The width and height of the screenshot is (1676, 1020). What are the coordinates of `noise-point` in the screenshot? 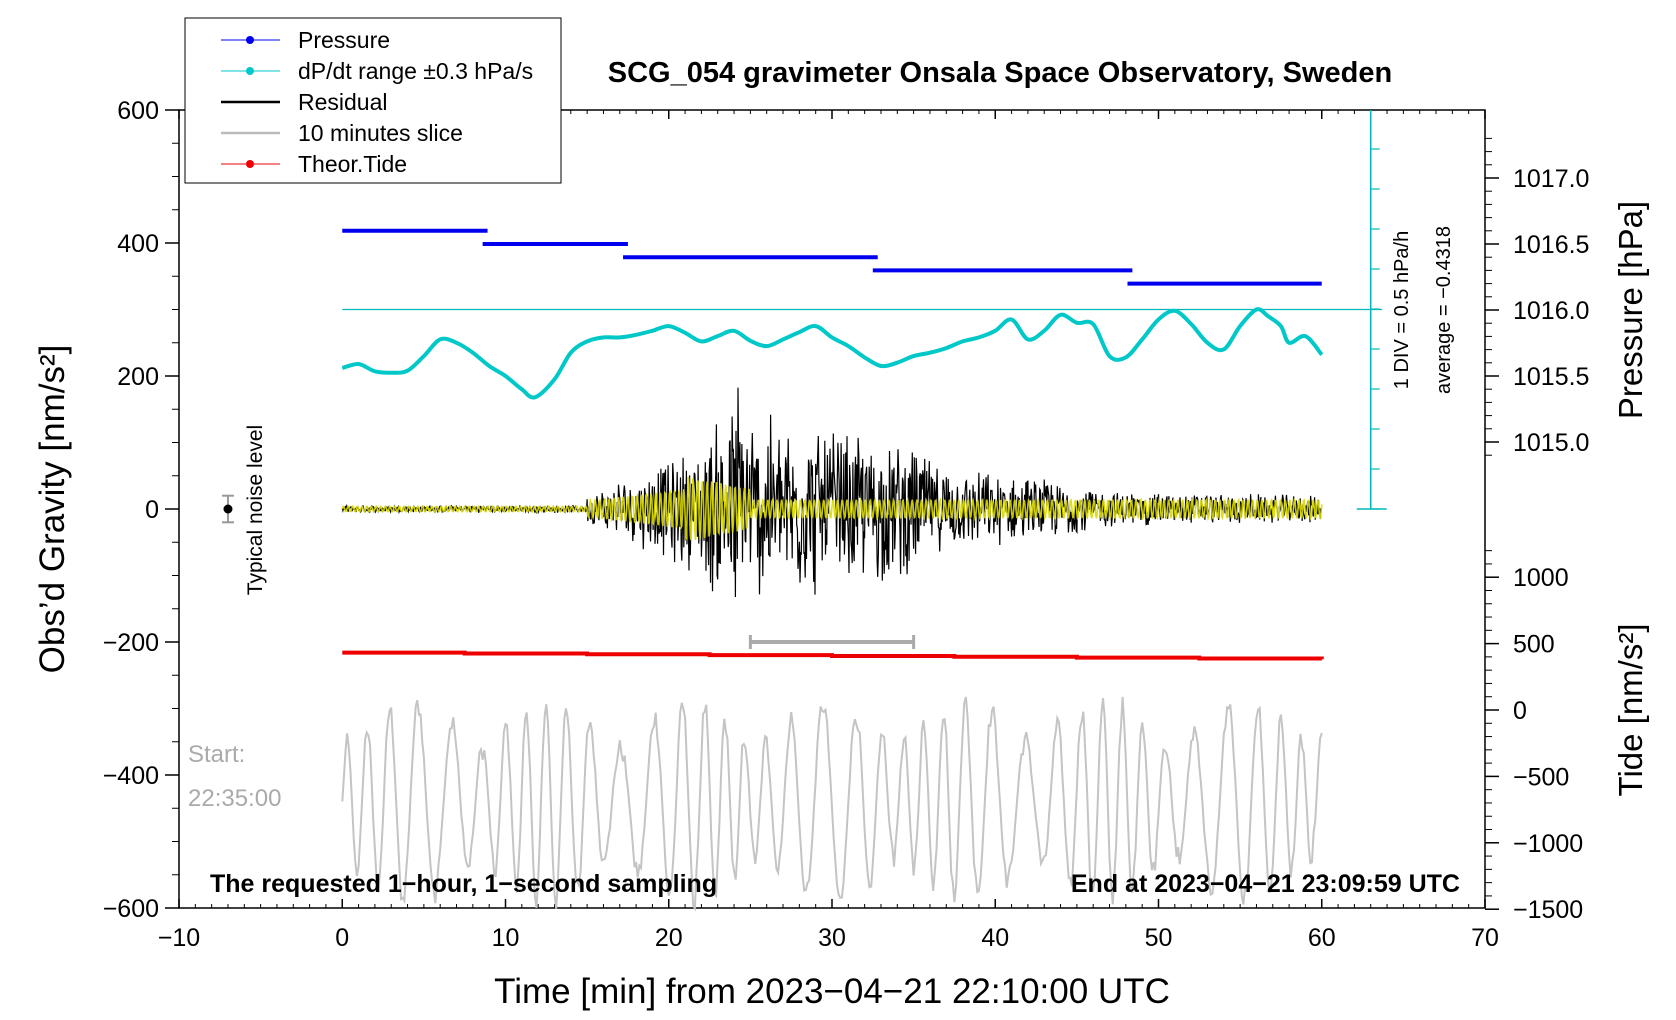 It's located at (228, 509).